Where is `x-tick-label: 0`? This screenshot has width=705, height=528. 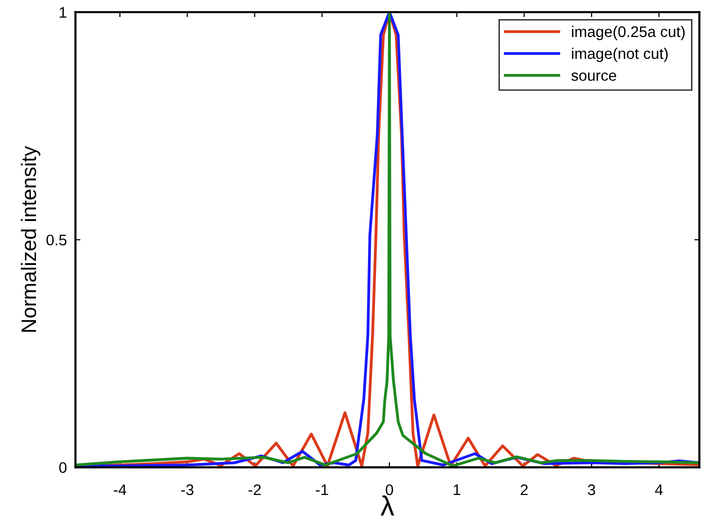 x-tick-label: 0 is located at coordinates (390, 490).